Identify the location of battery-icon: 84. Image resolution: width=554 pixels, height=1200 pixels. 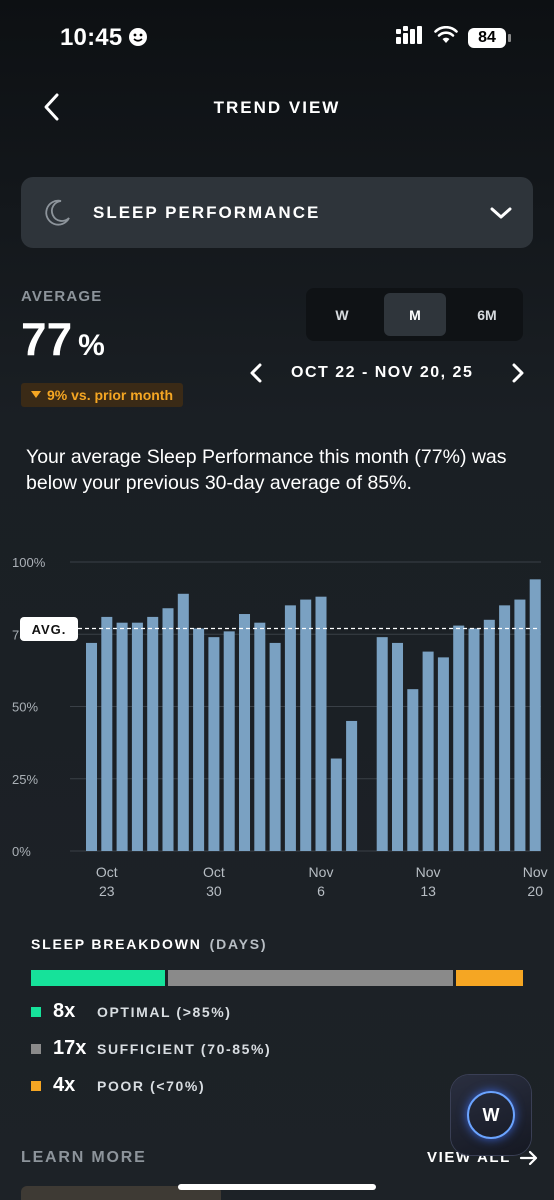
(489, 37).